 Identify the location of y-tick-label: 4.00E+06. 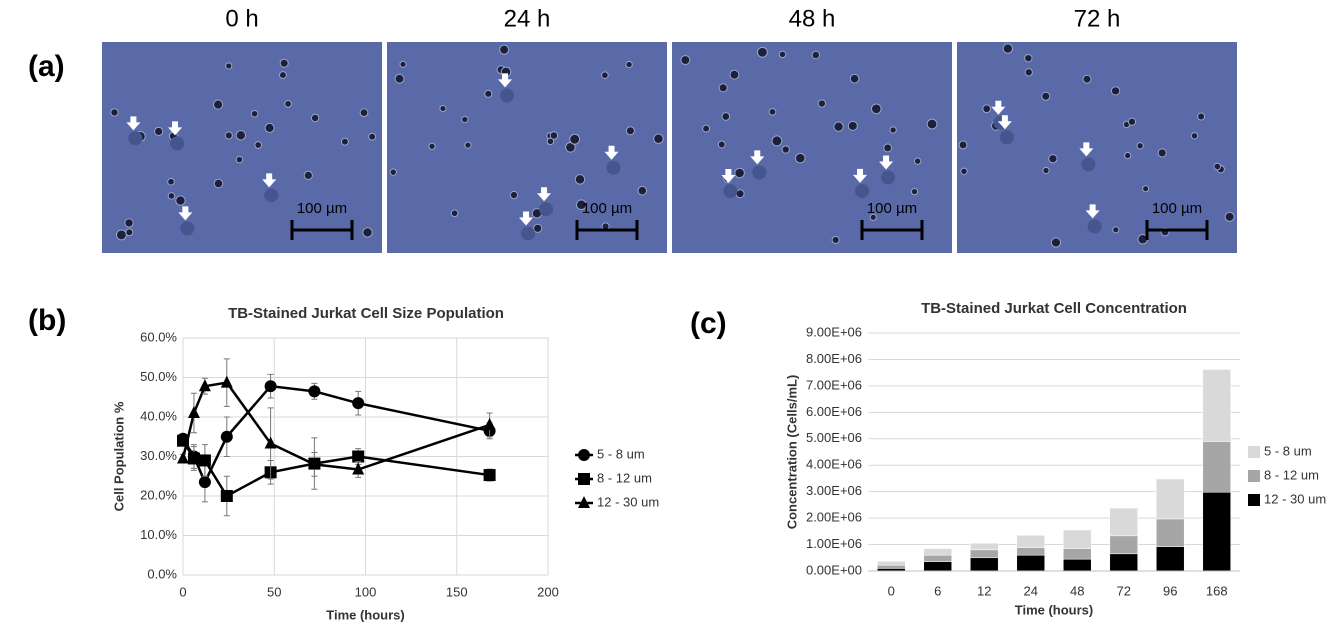
(834, 464).